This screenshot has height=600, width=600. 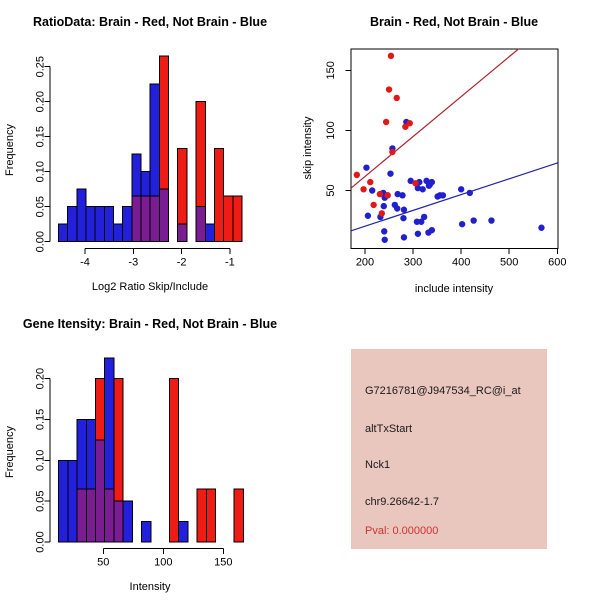 I want to click on scatter-title: Brain - Red, Not Brain - Blue, so click(x=454, y=22).